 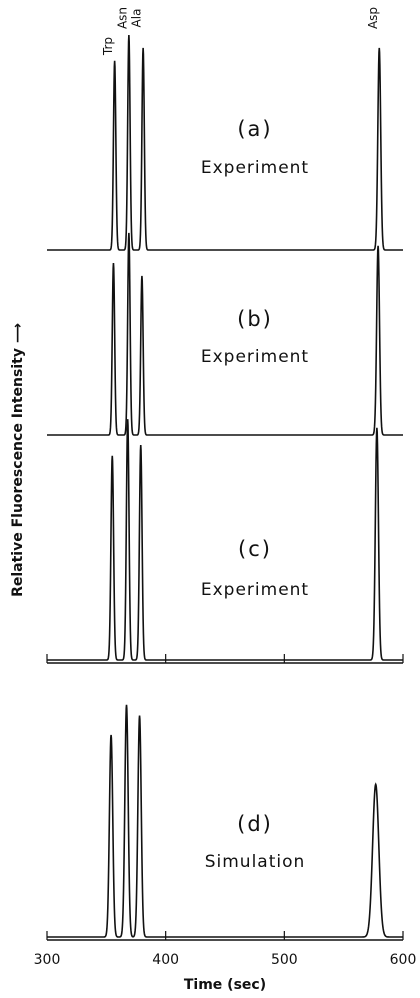 I want to click on x-tick-label: 300, so click(x=47, y=960).